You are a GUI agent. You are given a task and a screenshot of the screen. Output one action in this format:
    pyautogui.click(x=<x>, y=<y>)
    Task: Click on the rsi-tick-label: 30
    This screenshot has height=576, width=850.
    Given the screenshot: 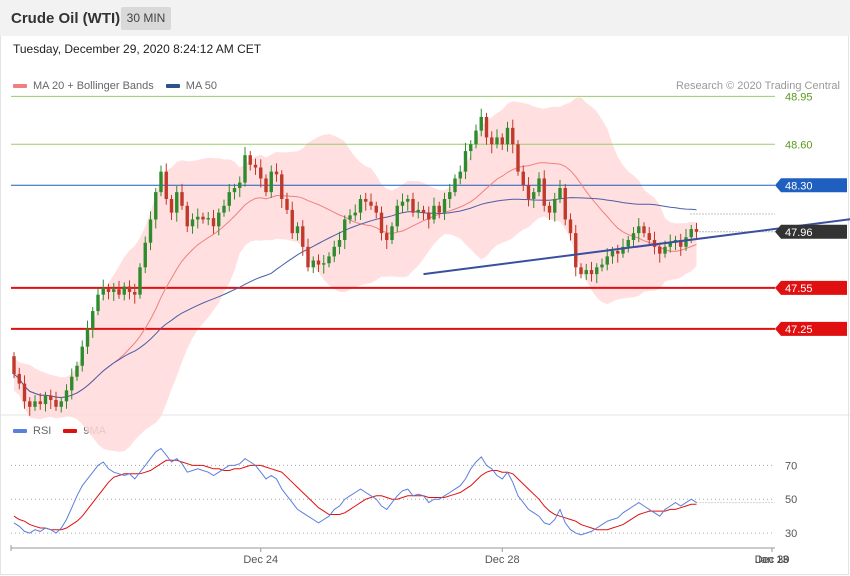 What is the action you would take?
    pyautogui.click(x=791, y=534)
    